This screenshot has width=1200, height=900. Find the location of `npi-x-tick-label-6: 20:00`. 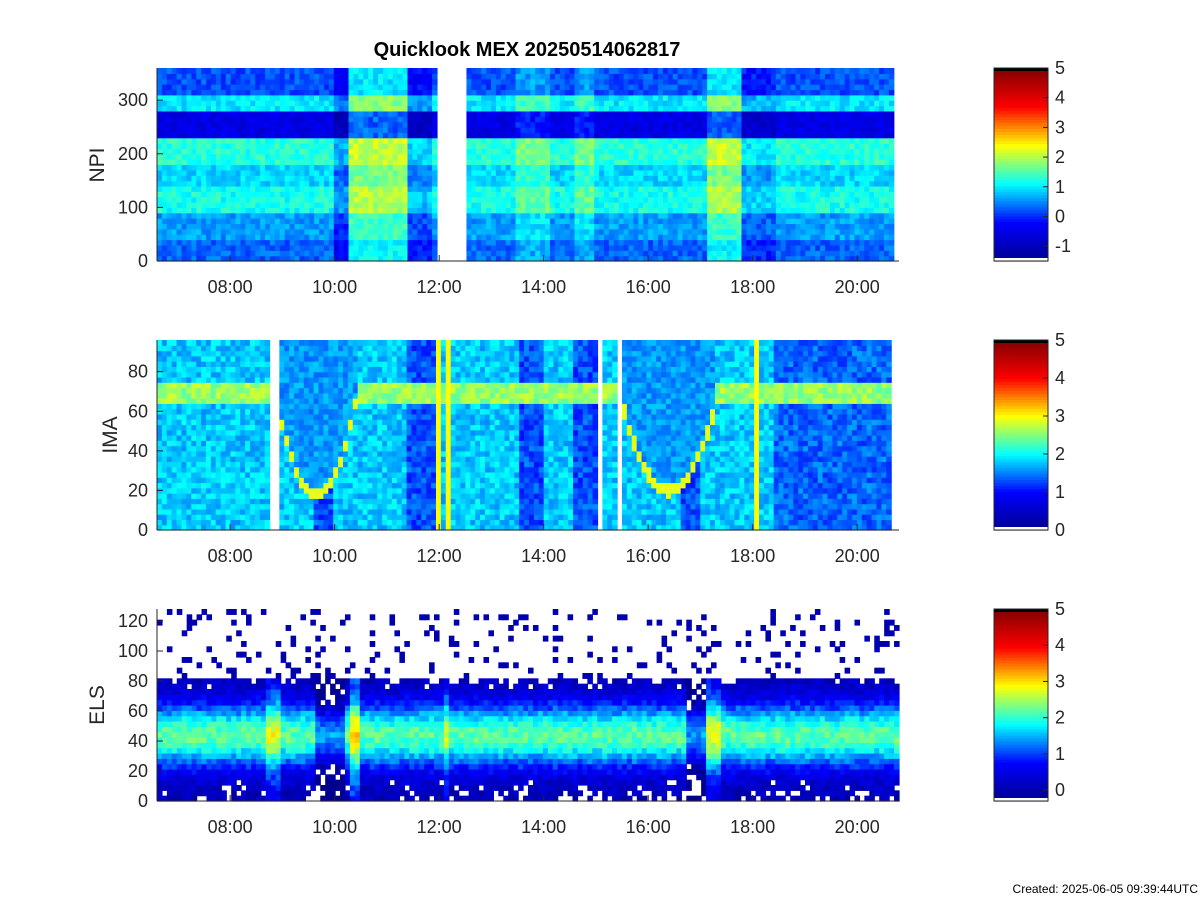

npi-x-tick-label-6: 20:00 is located at coordinates (857, 287).